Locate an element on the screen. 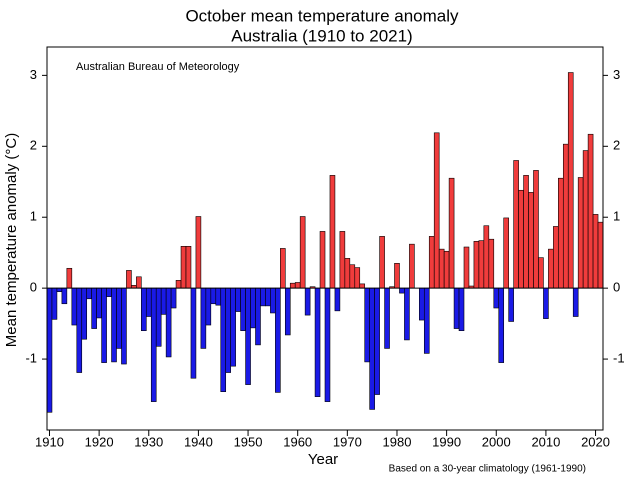 The image size is (640, 485). x-tick-label: 1930 is located at coordinates (148, 441).